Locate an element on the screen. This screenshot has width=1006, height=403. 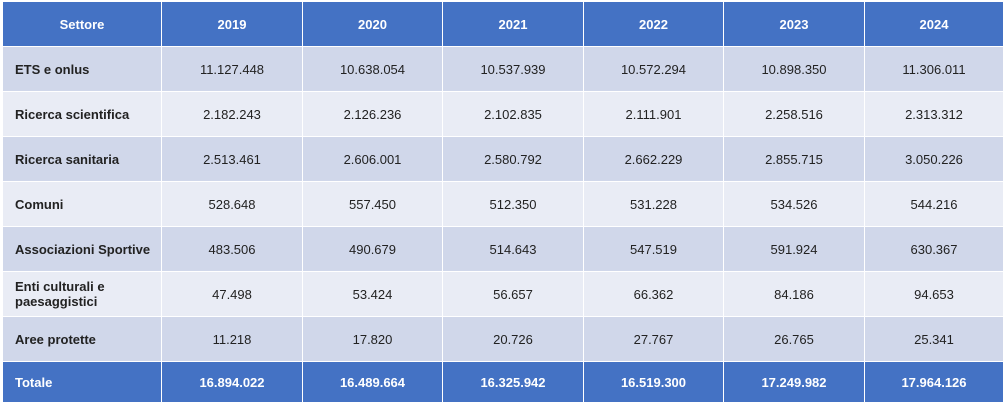
row-label: Comuni is located at coordinates (82, 204).